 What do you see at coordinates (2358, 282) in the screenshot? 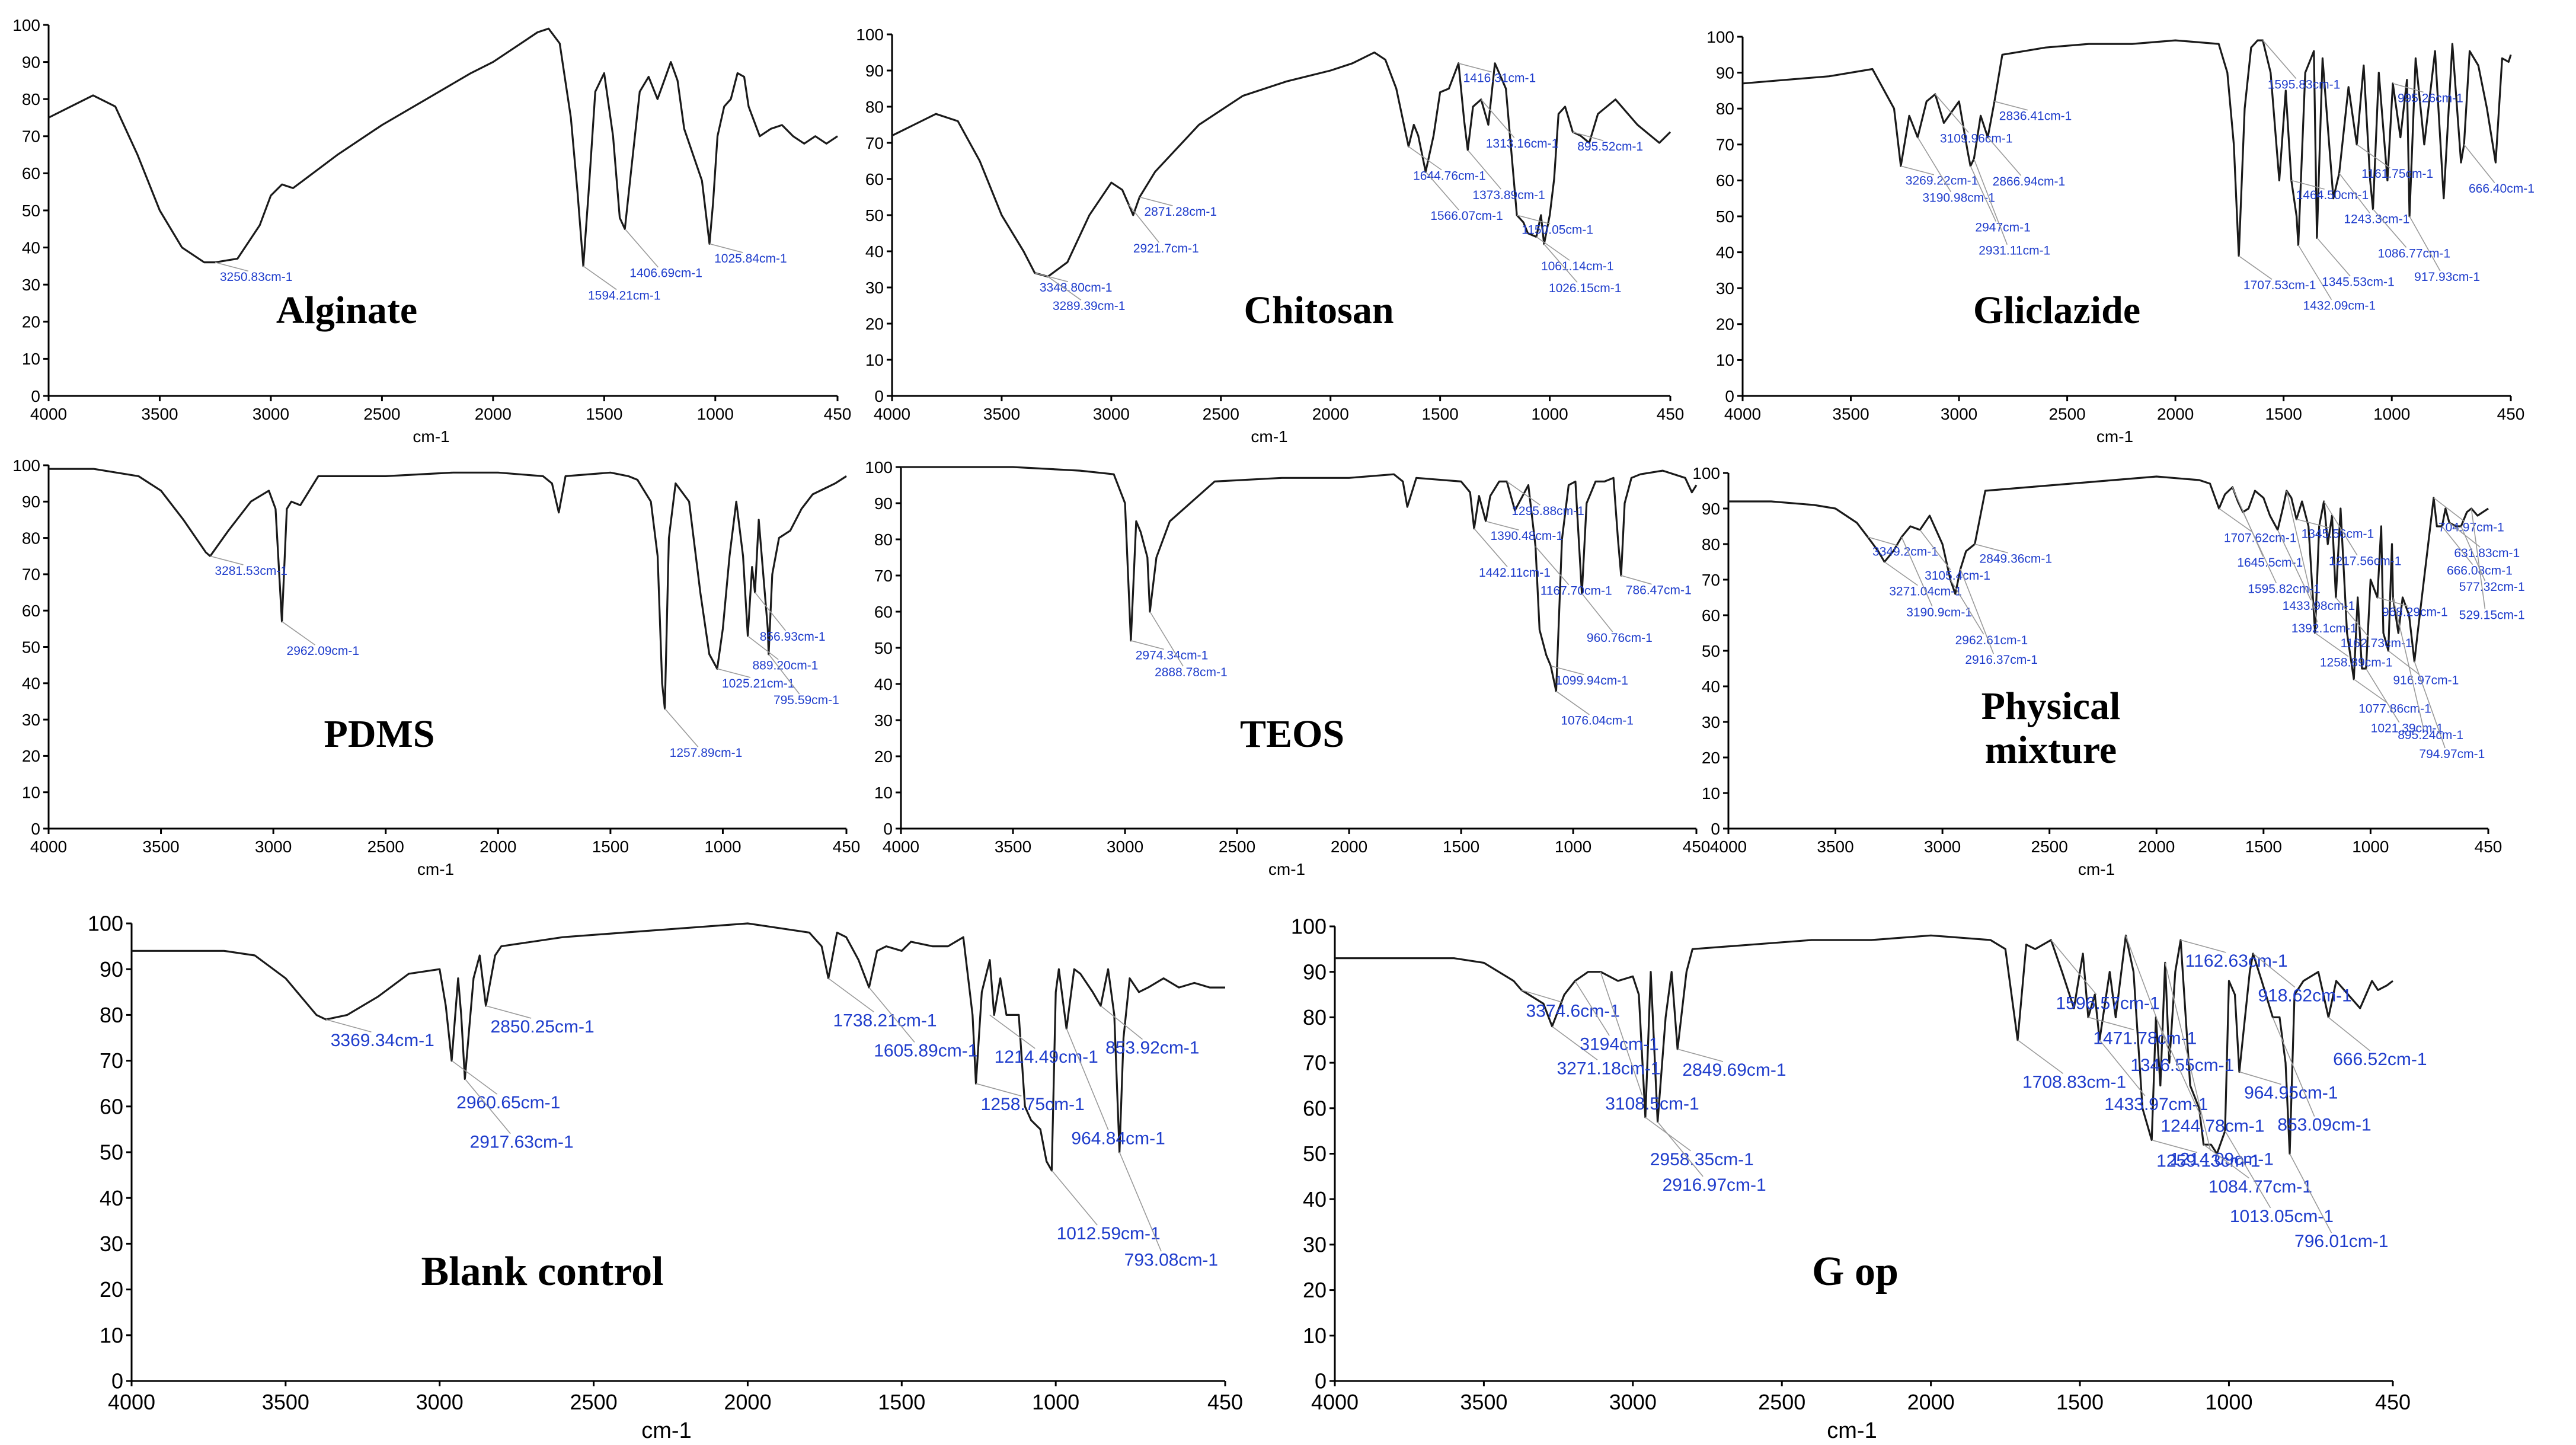
I see `peak-label: 1345.53cm-1` at bounding box center [2358, 282].